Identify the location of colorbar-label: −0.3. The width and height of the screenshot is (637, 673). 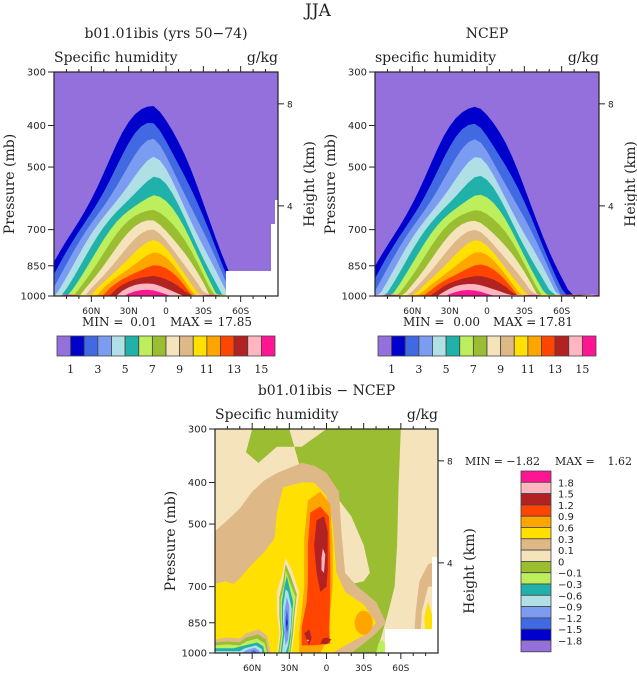
(570, 585).